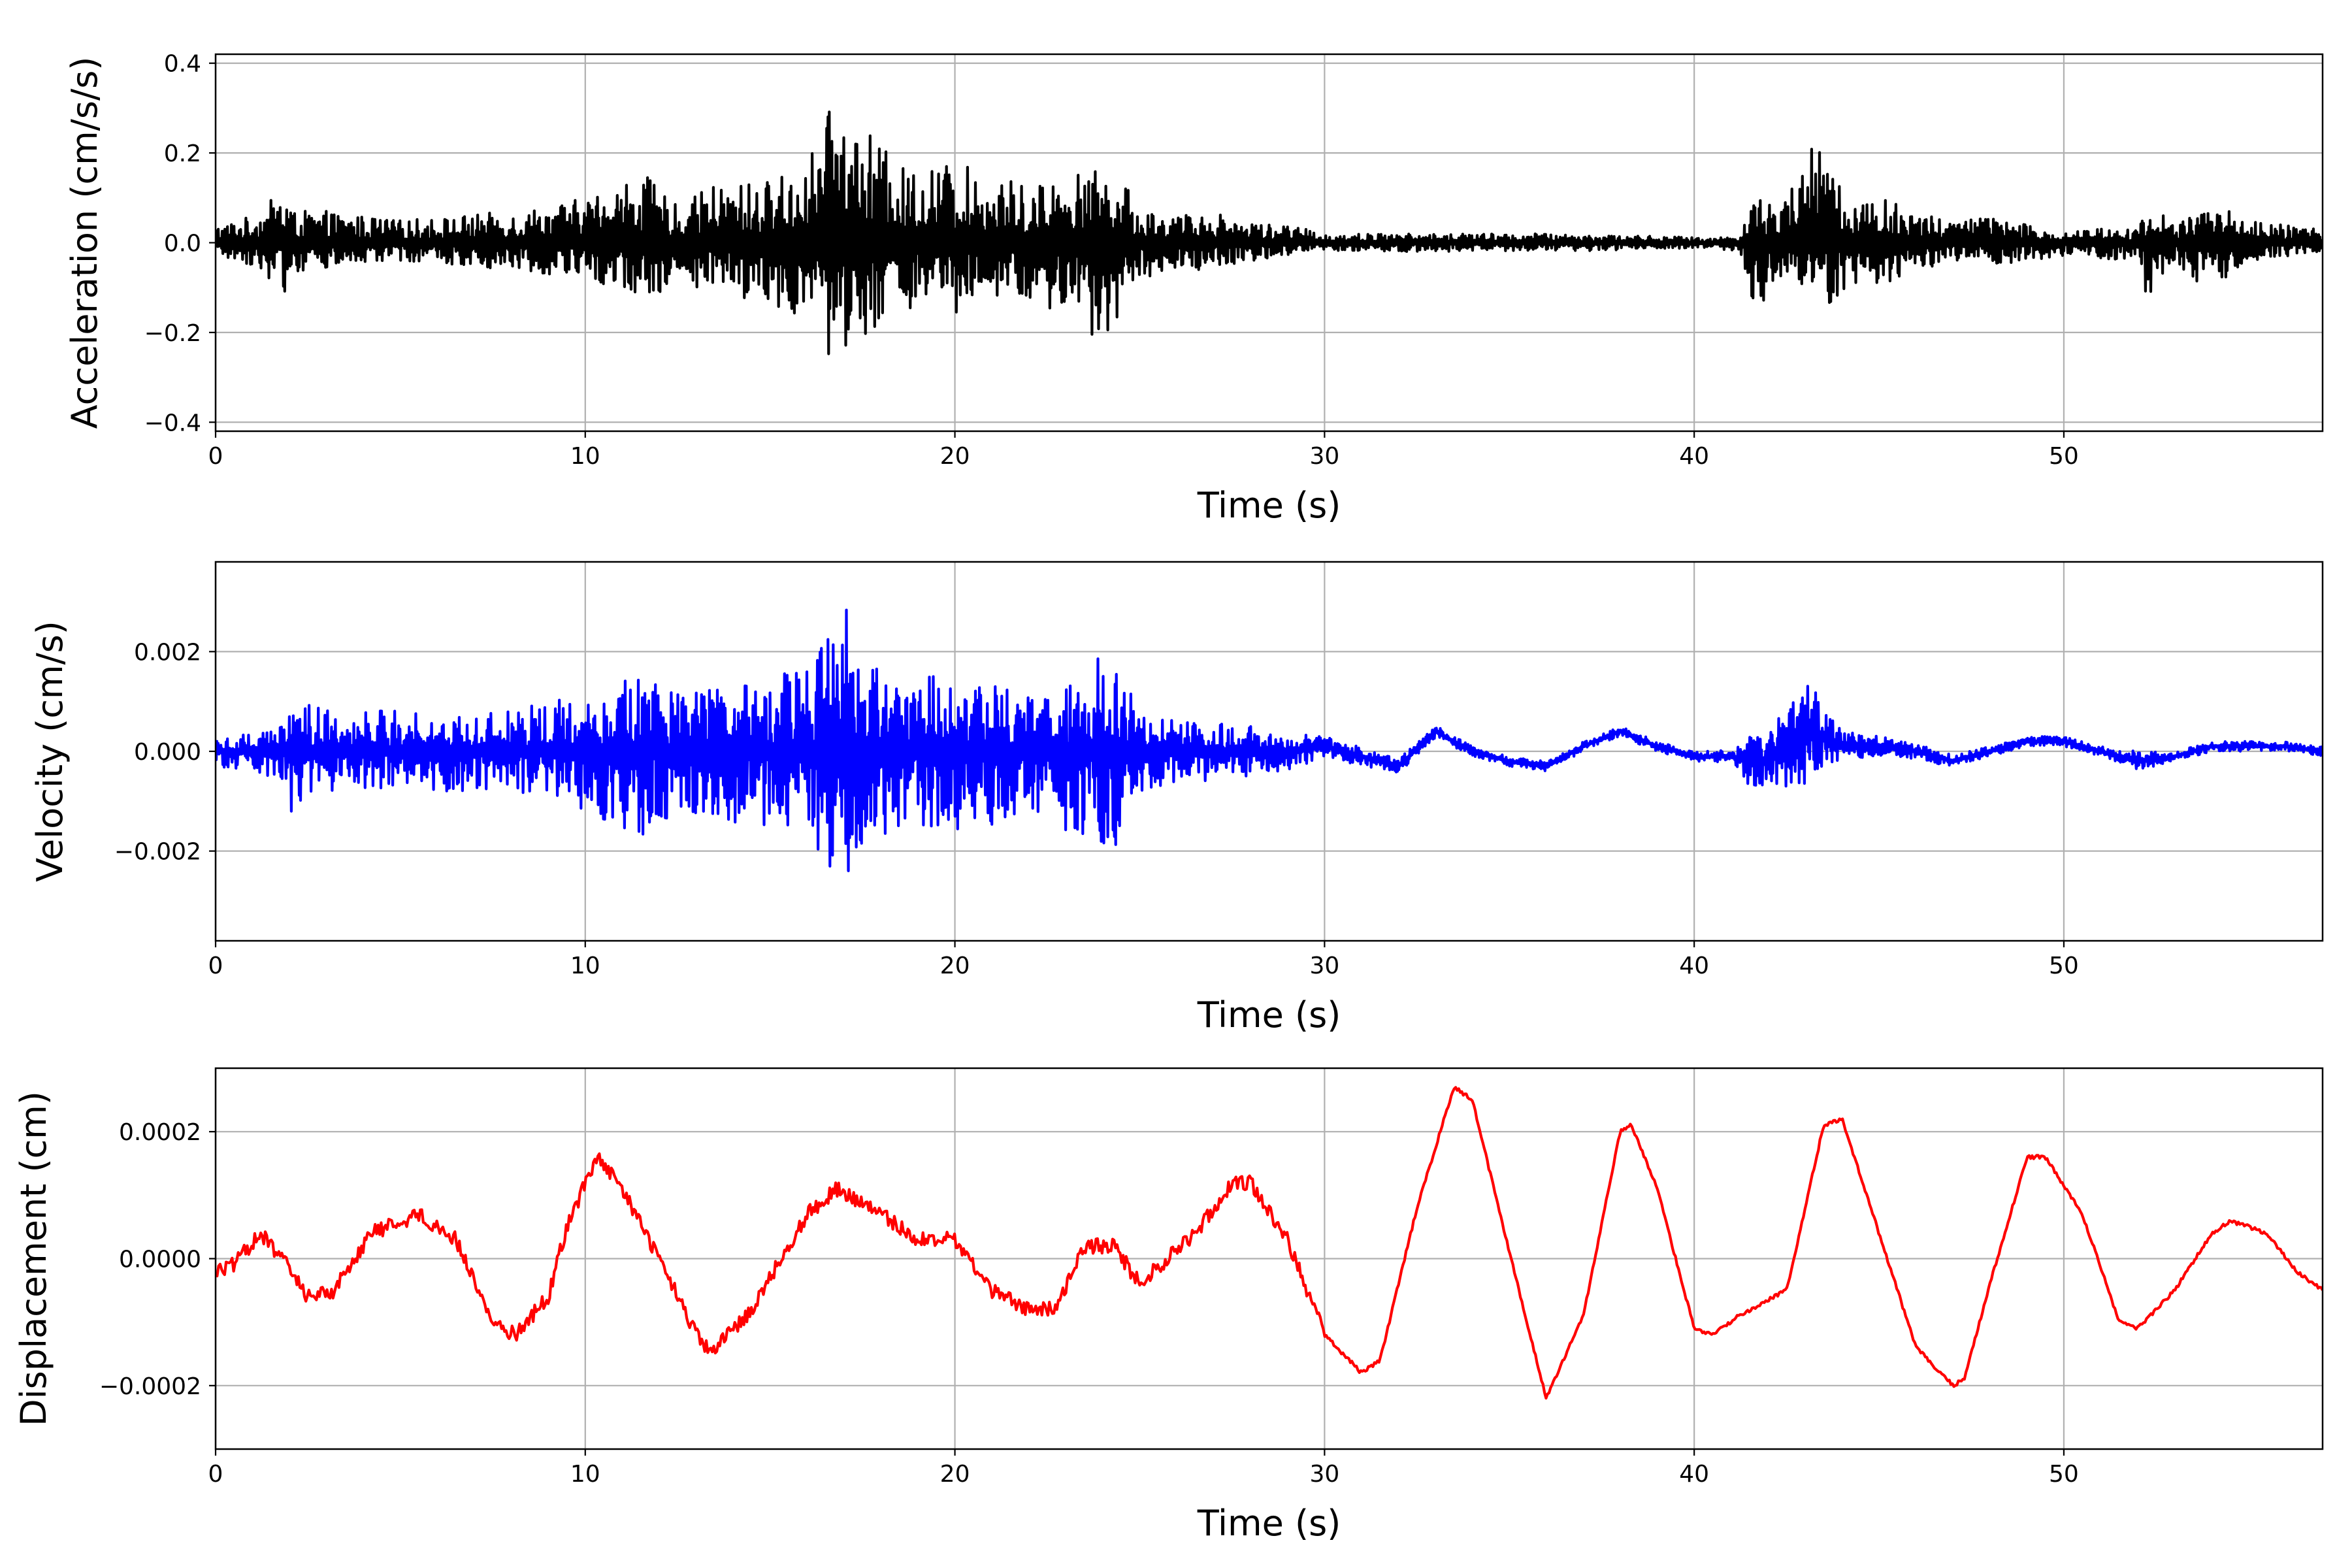 The height and width of the screenshot is (1568, 2352). What do you see at coordinates (182, 153) in the screenshot?
I see `y-tick-label: 0.2` at bounding box center [182, 153].